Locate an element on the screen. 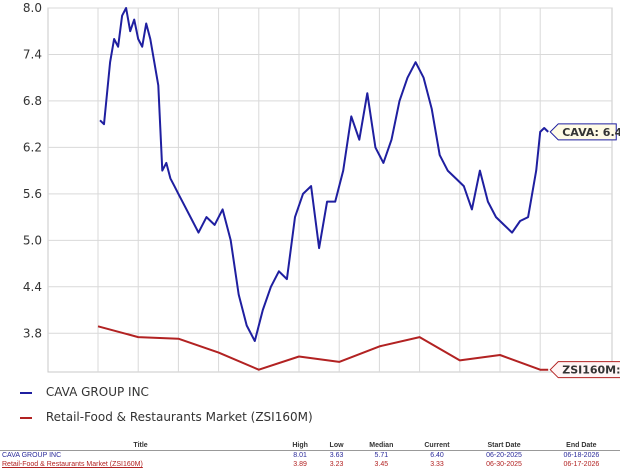 This screenshot has height=476, width=620. cell-median: 5.71 is located at coordinates (381, 455).